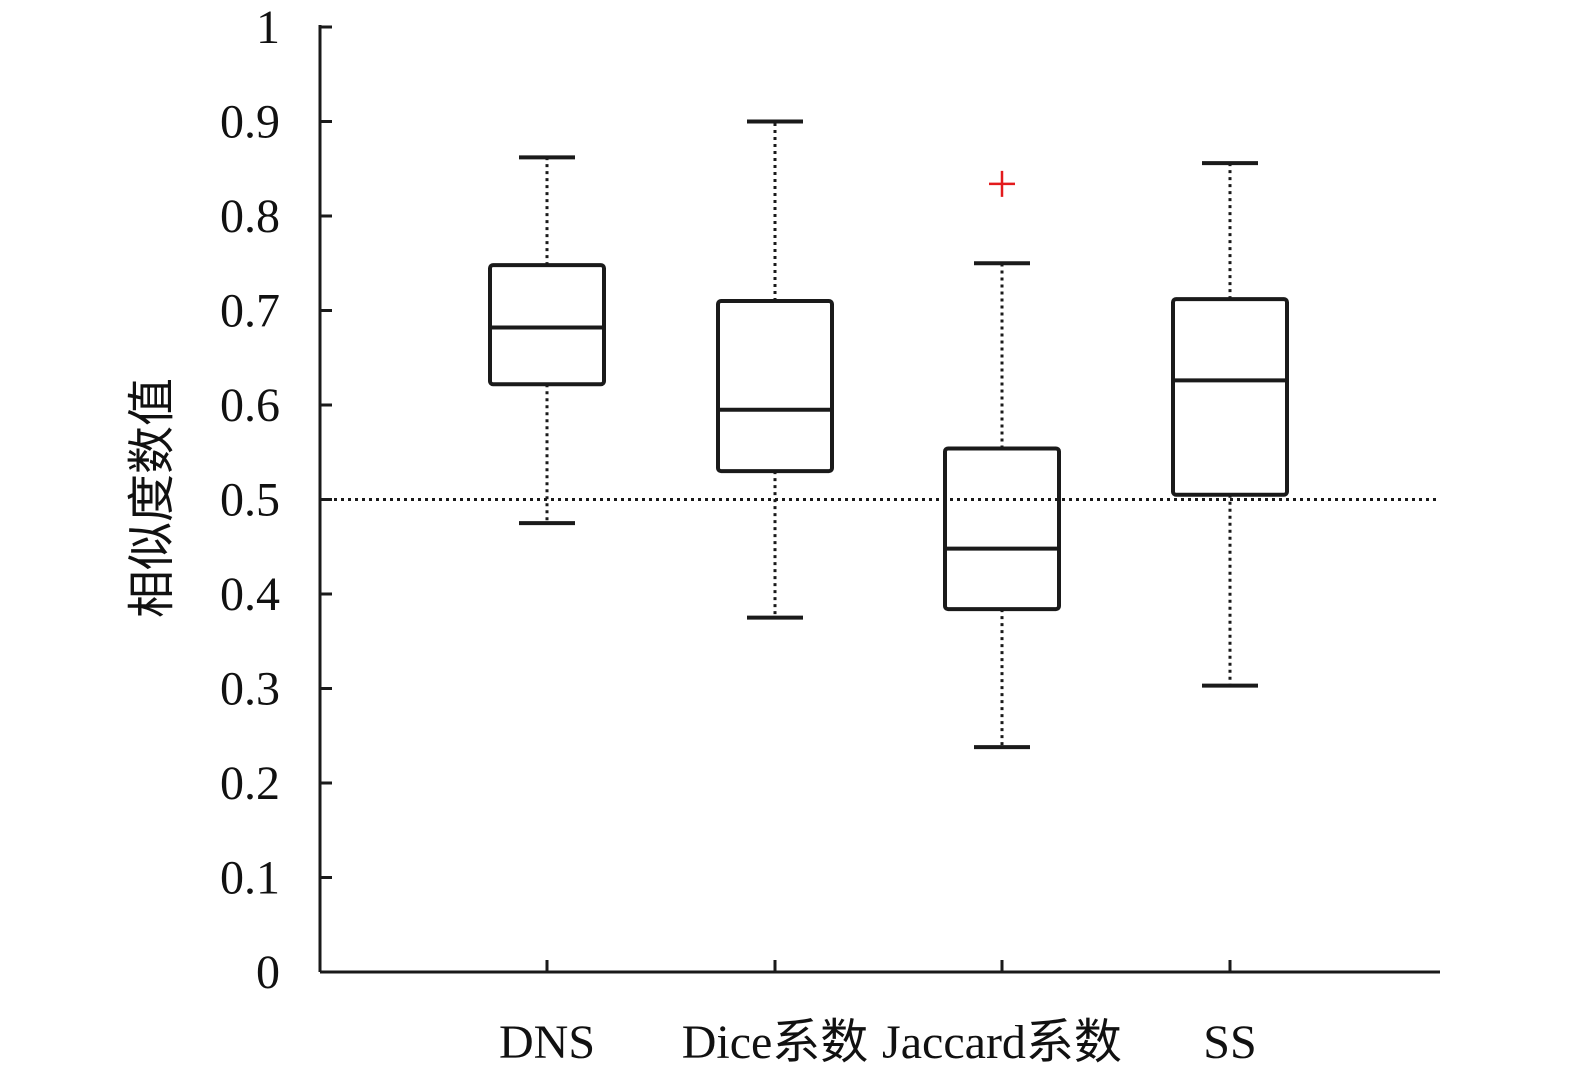 The height and width of the screenshot is (1087, 1575). Describe the element at coordinates (250, 500) in the screenshot. I see `y-tick-label: 0.5` at that location.